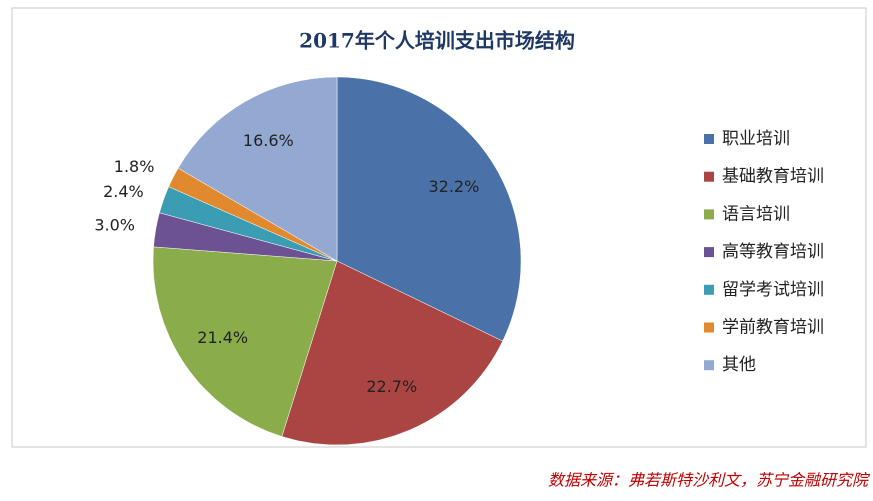 This screenshot has height=501, width=873. Describe the element at coordinates (391, 386) in the screenshot. I see `data-label: 22.7%` at that location.